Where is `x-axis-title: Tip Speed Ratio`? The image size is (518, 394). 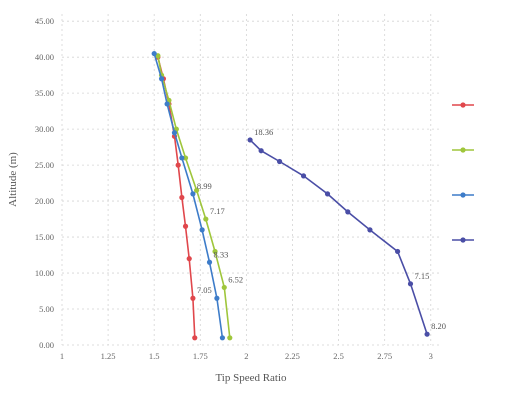 x-axis-title: Tip Speed Ratio is located at coordinates (251, 378).